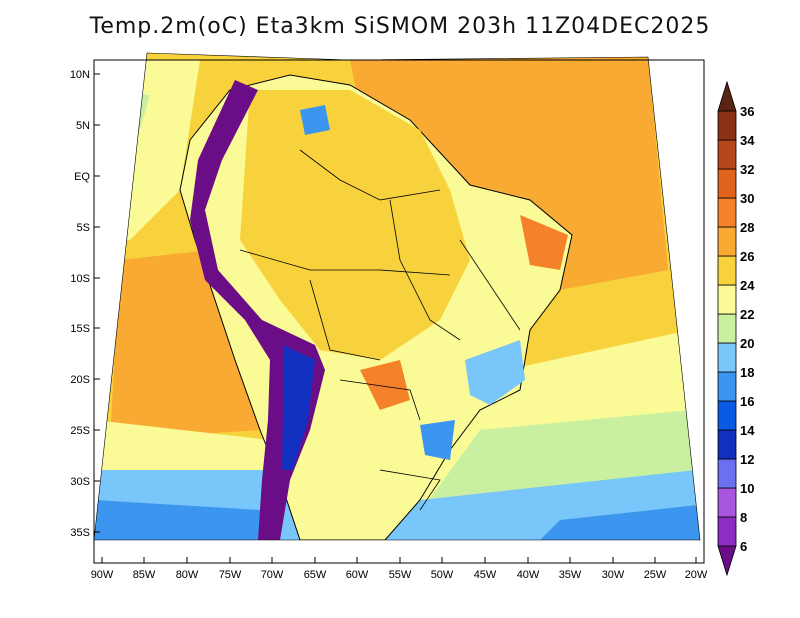 The image size is (800, 618). What do you see at coordinates (385, 385) in the screenshot?
I see `chaco-hot-zone` at bounding box center [385, 385].